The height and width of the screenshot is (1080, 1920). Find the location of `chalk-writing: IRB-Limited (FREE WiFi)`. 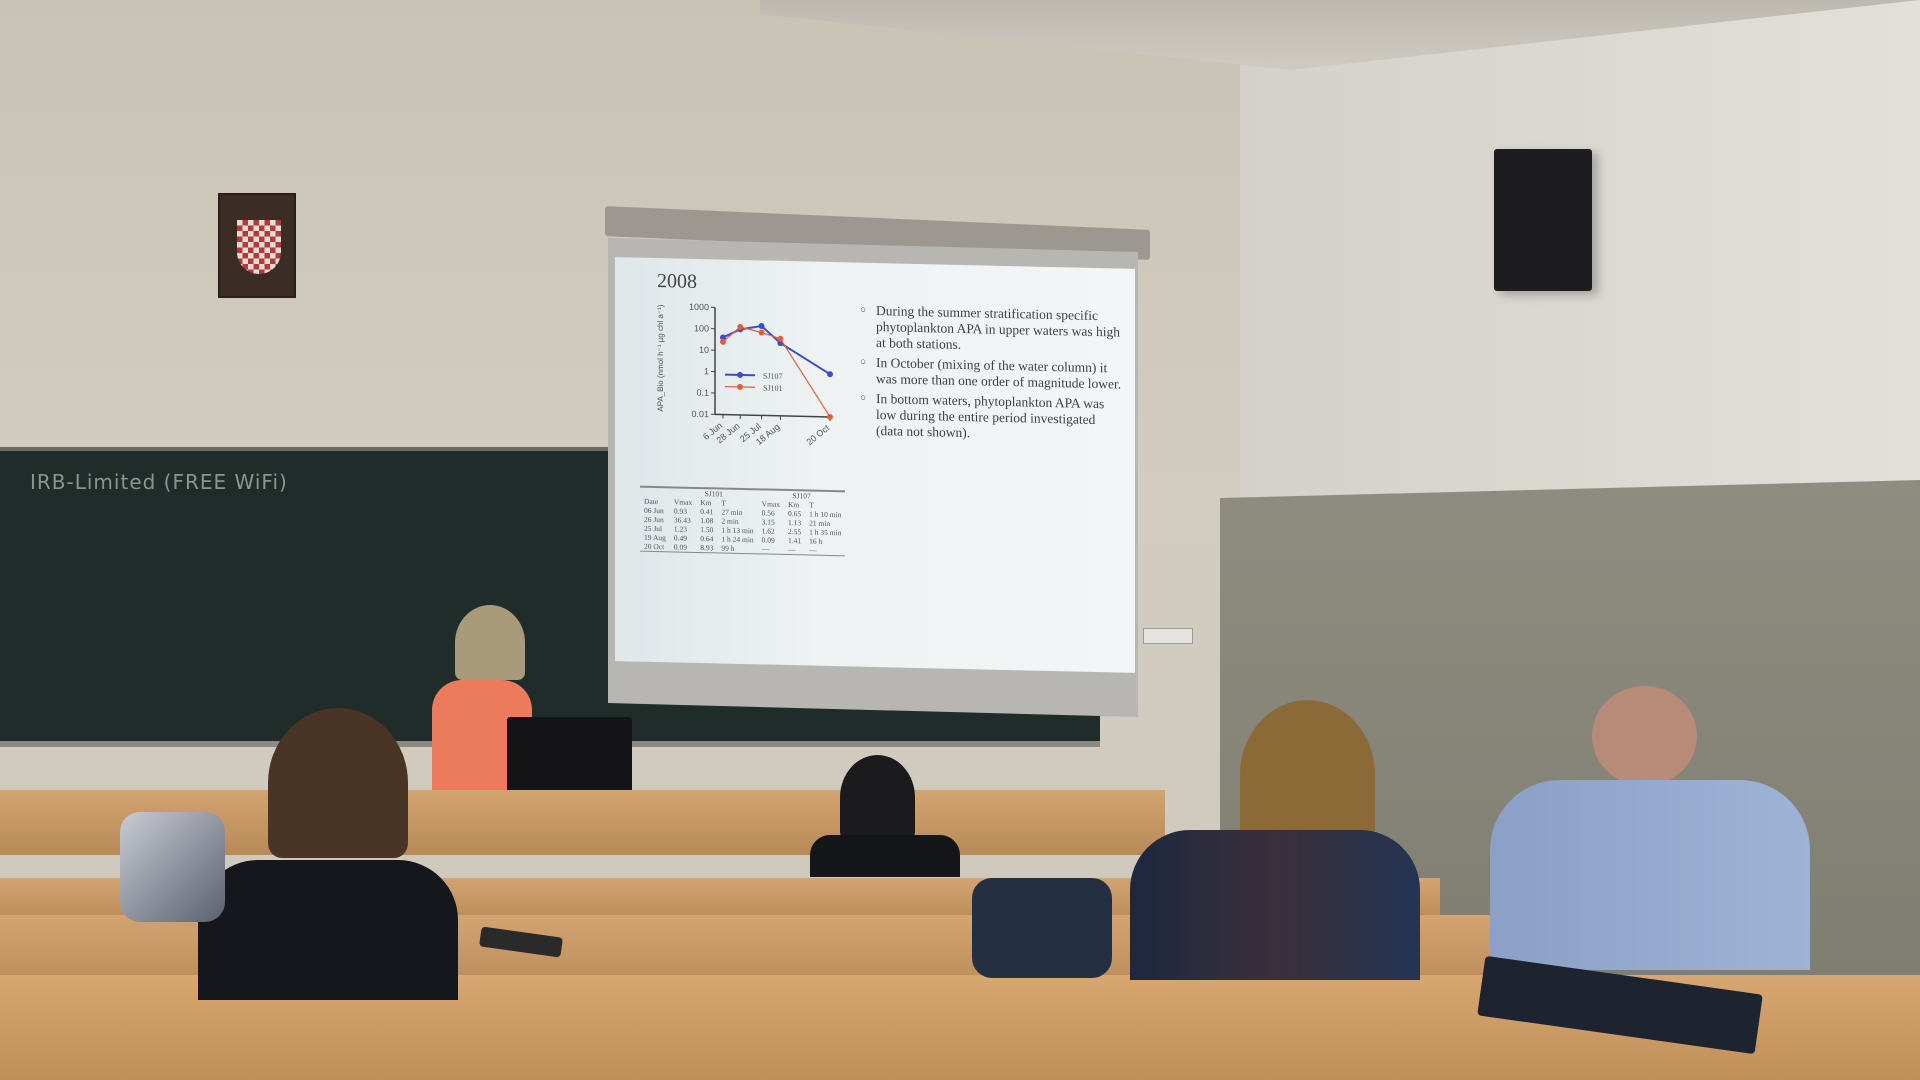

chalk-writing: IRB-Limited (FREE WiFi) is located at coordinates (159, 482).